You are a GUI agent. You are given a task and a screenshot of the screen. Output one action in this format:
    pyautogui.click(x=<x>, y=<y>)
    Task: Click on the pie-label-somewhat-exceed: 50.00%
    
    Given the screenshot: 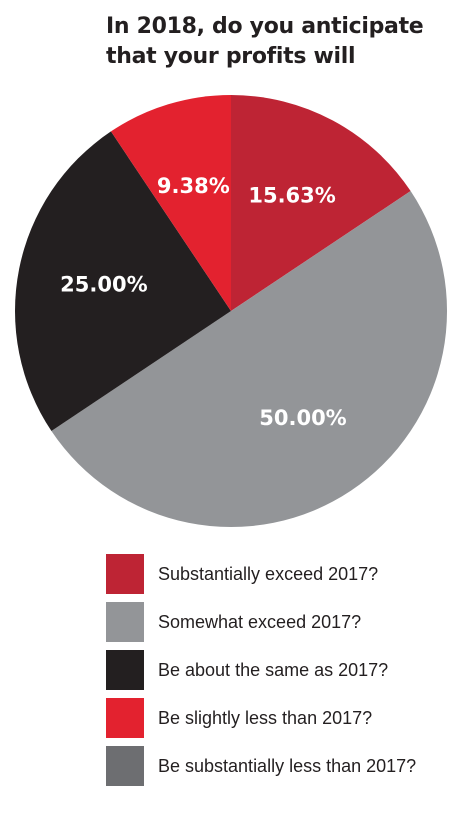 What is the action you would take?
    pyautogui.click(x=302, y=418)
    